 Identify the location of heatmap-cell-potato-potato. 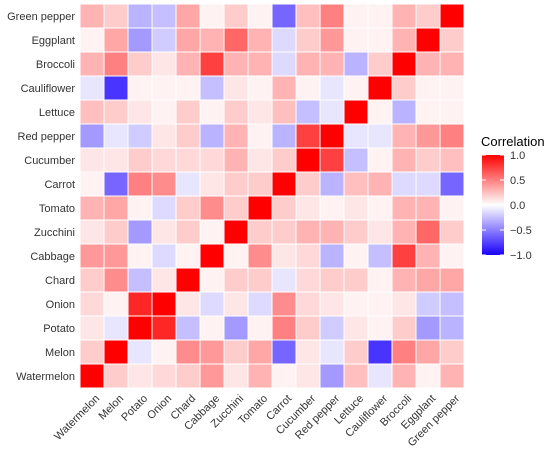
(140, 328).